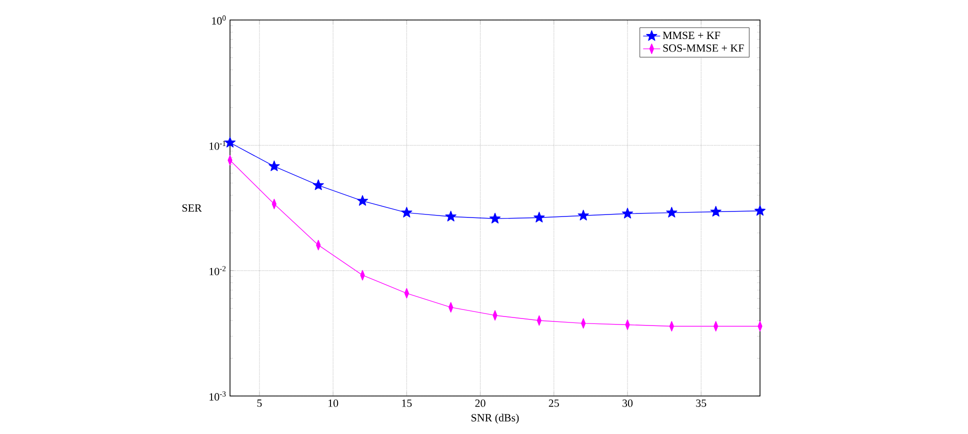  I want to click on x-tick-label: 25, so click(553, 403).